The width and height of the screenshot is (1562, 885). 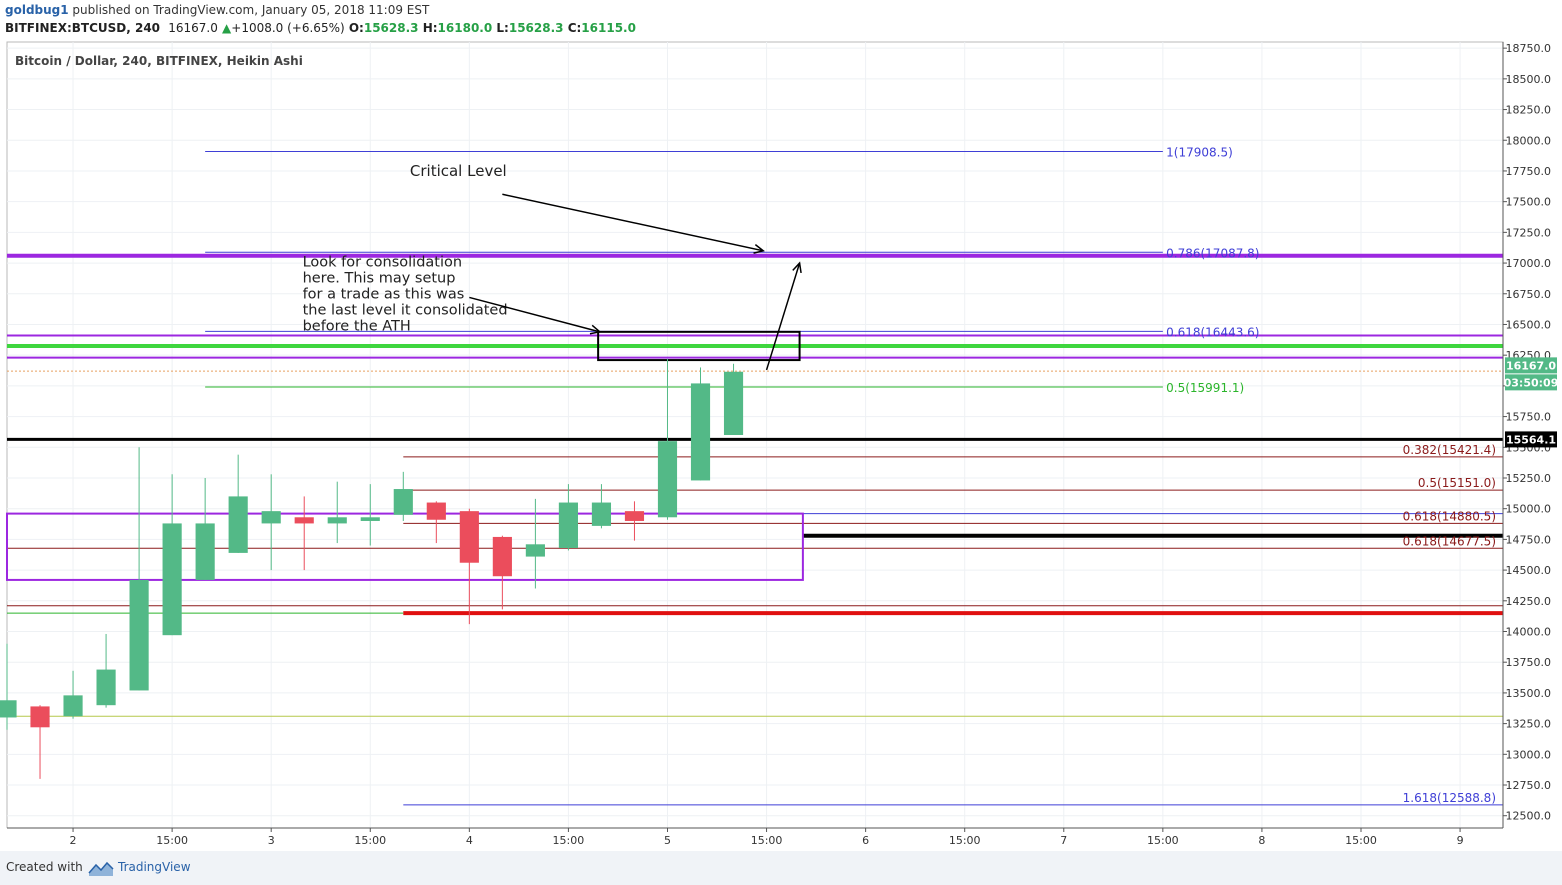 I want to click on change-value: +1008.0 (+6.65%), so click(x=288, y=28).